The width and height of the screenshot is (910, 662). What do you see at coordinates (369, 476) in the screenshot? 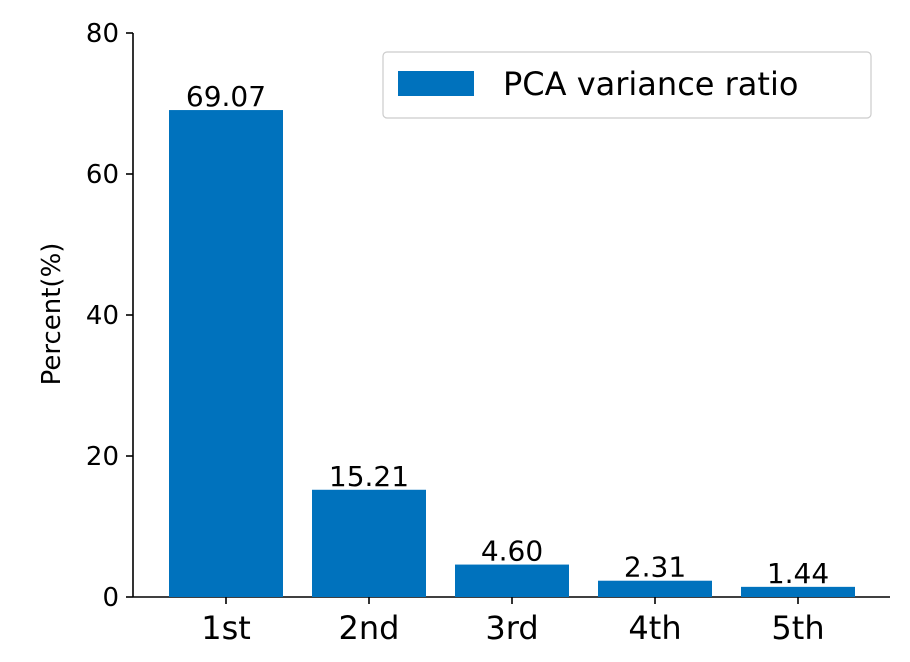
I see `bar-value-label: 15.21` at bounding box center [369, 476].